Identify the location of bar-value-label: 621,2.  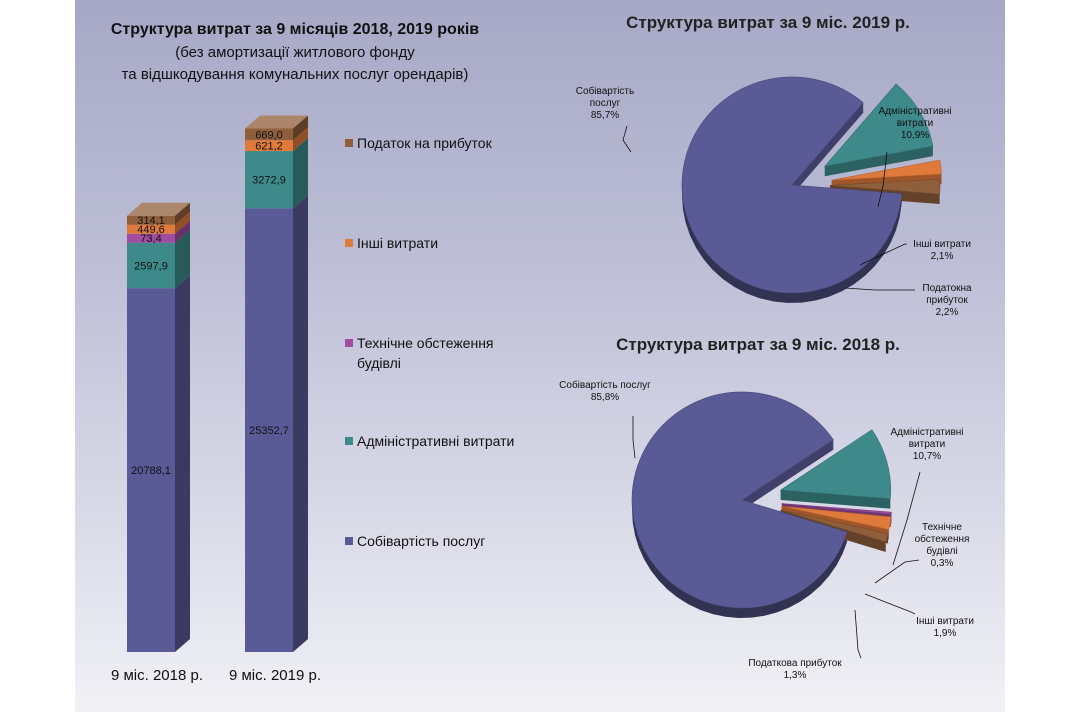
(269, 147).